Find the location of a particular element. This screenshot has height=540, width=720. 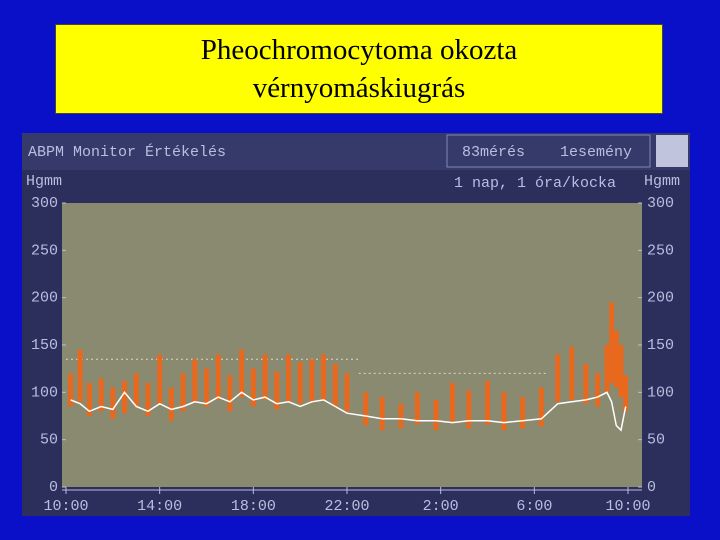

title-line: Pheochromocytoma okozta is located at coordinates (359, 50).